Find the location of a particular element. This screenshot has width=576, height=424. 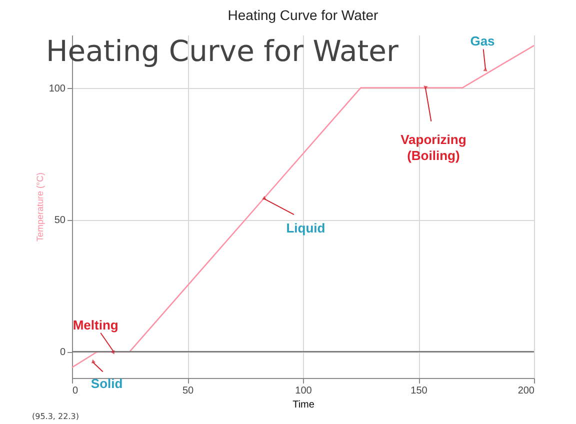

annotation: Vaporizing (Boiling) is located at coordinates (433, 147).